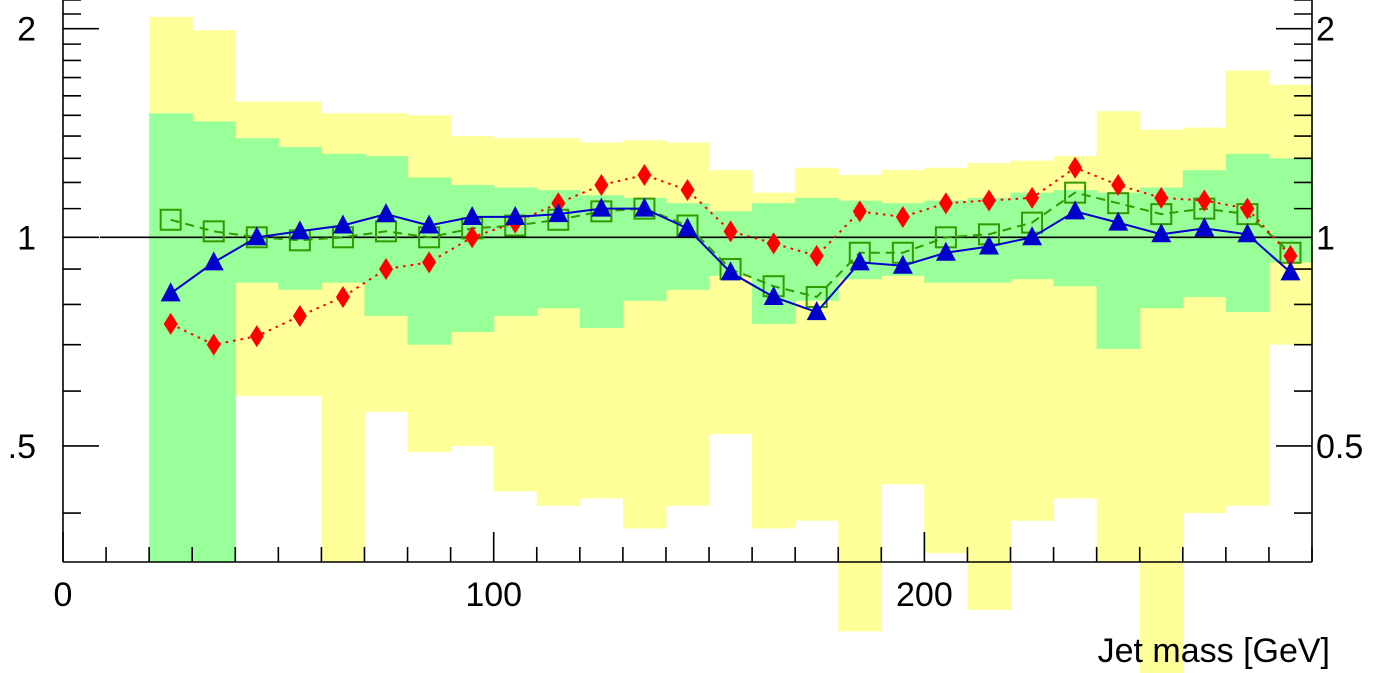 Image resolution: width=1394 pixels, height=673 pixels. What do you see at coordinates (493, 595) in the screenshot?
I see `x-tick-label: 100` at bounding box center [493, 595].